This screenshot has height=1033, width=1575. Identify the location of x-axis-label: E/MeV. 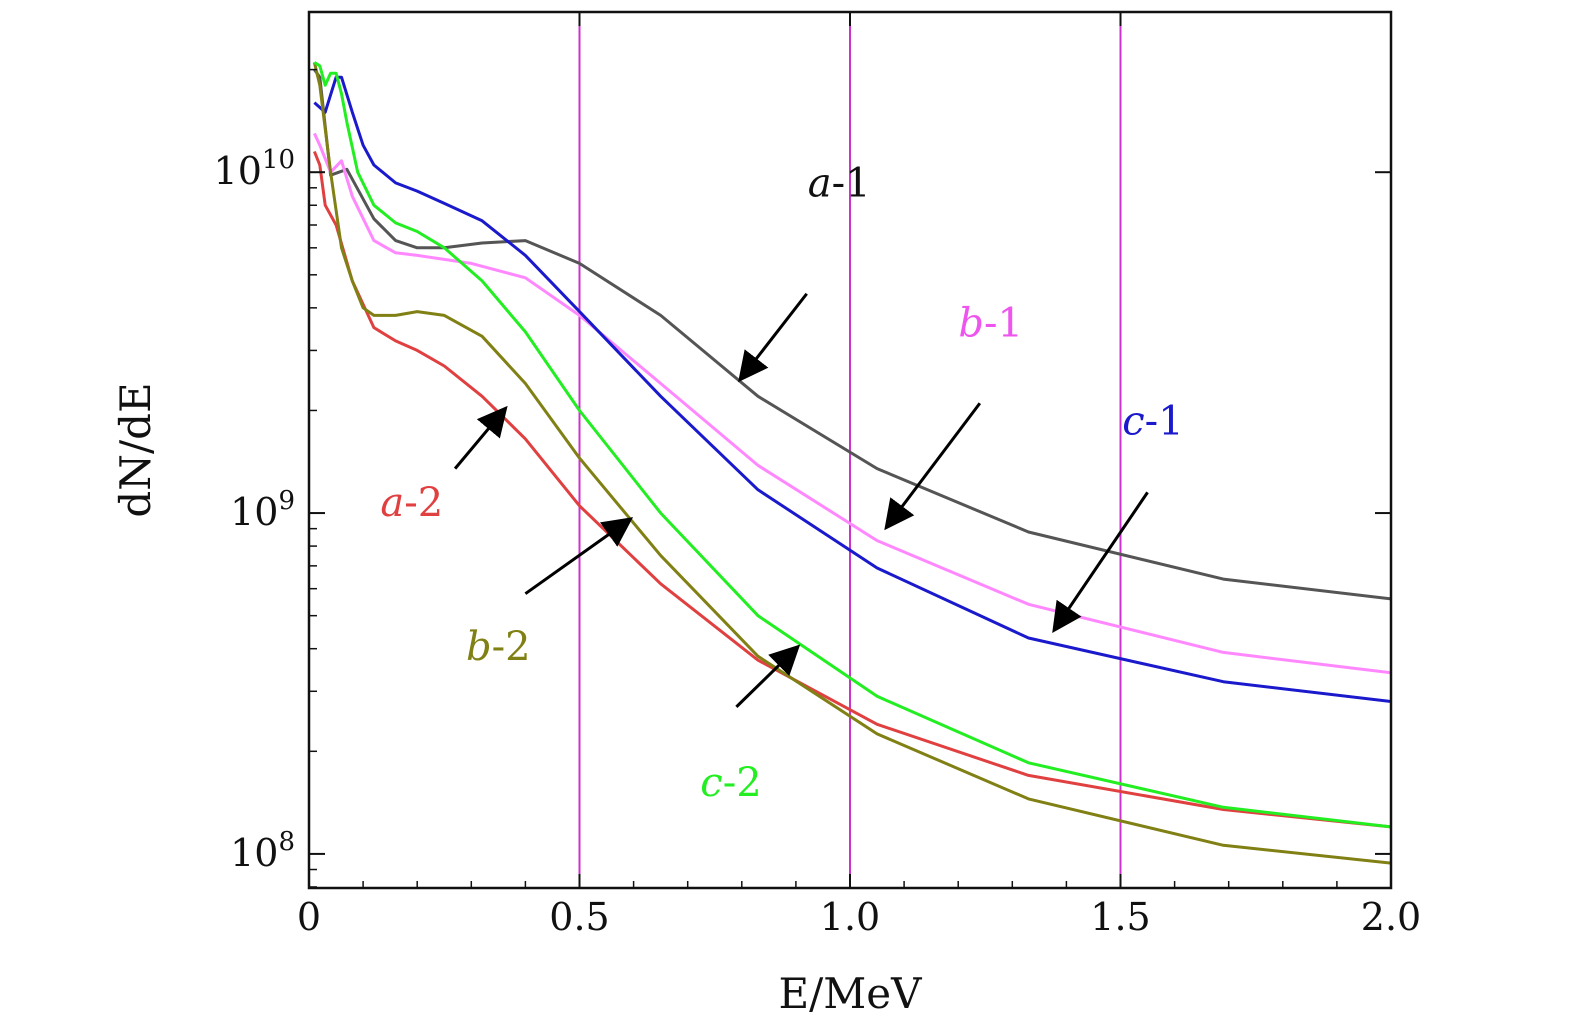
(850, 993).